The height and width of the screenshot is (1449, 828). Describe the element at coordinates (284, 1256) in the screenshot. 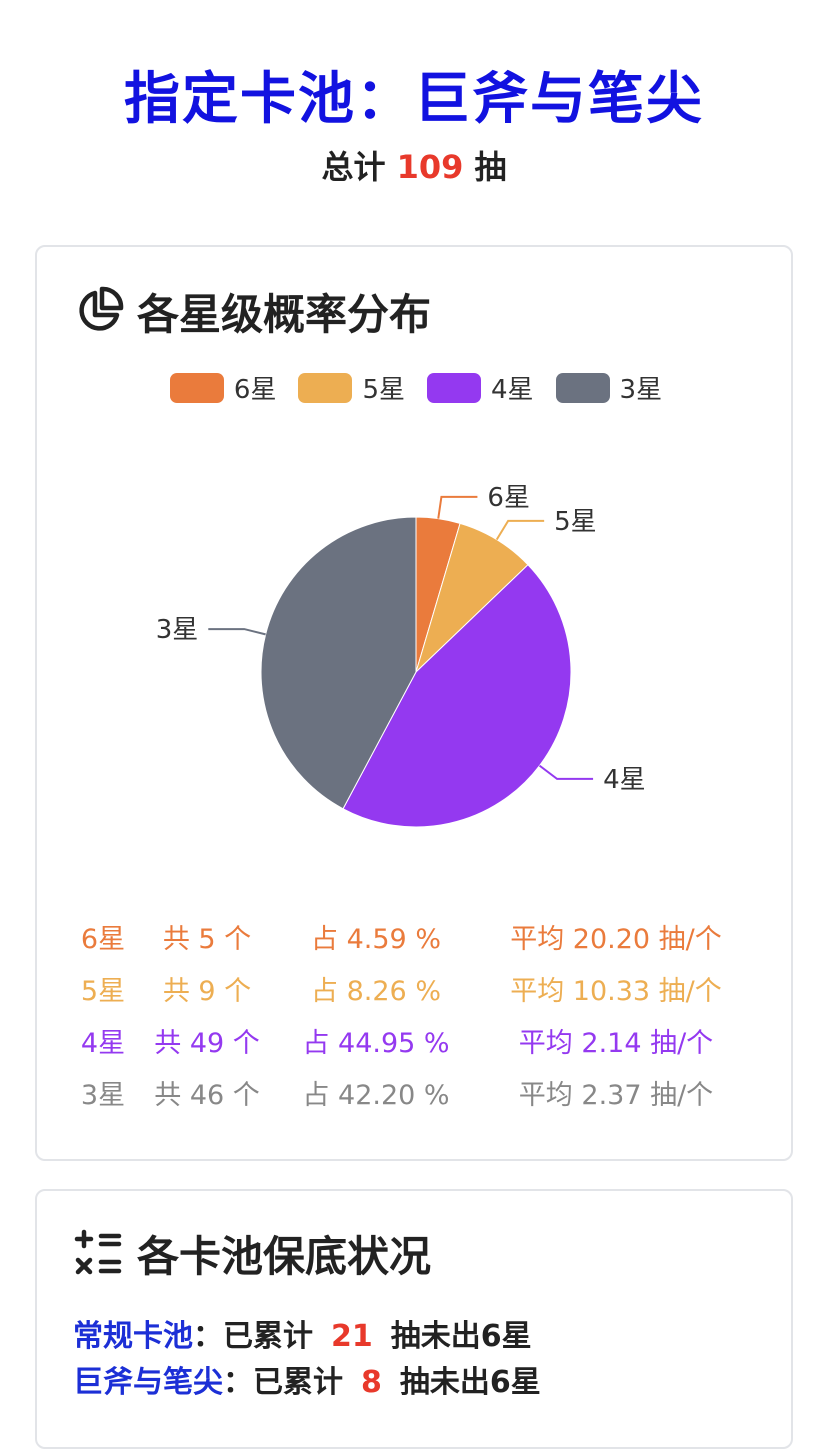

I see `pity-card-title: 各卡池保底状况` at that location.